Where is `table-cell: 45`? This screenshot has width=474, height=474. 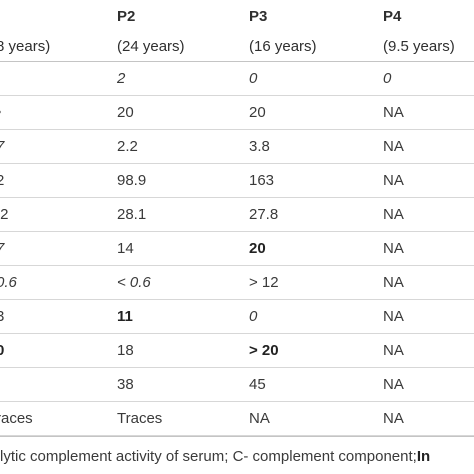 table-cell: 45 is located at coordinates (257, 384).